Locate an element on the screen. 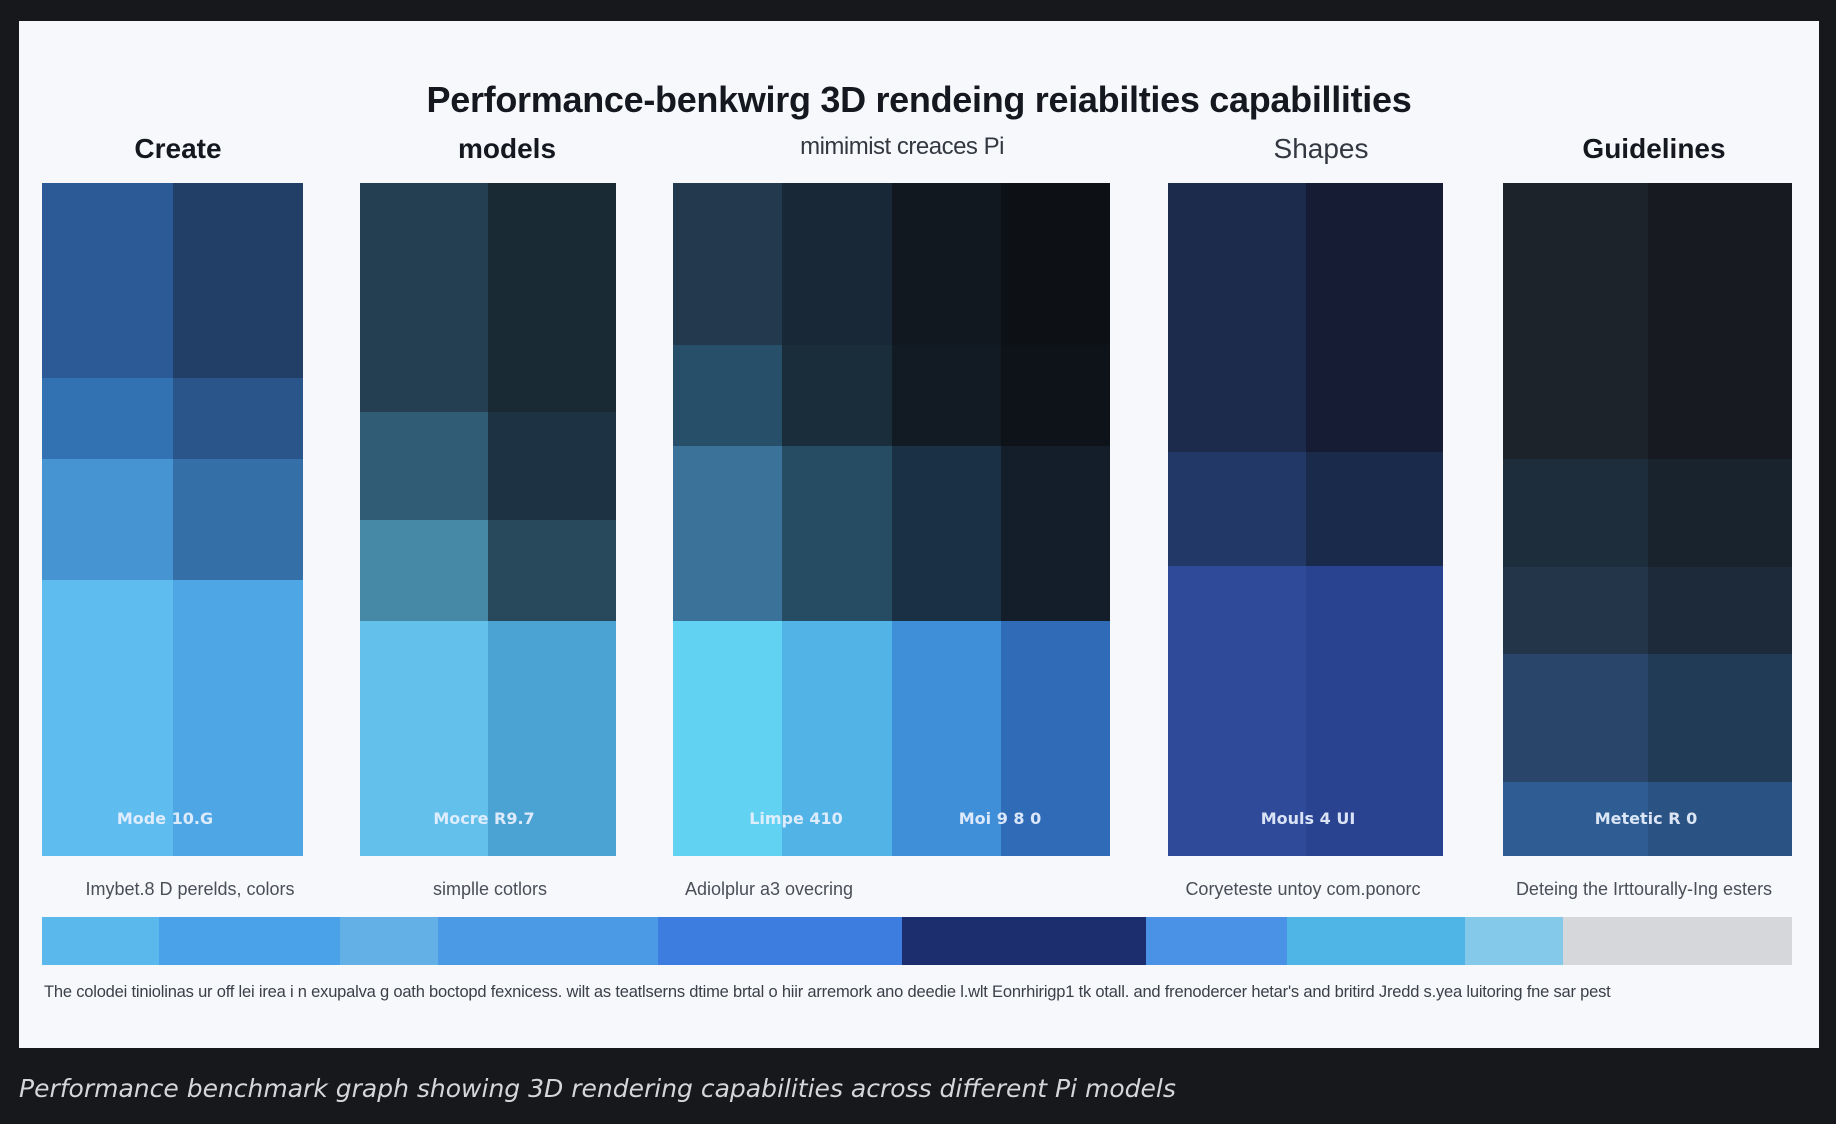  model-label: Moi 9 8 0 is located at coordinates (1000, 818).